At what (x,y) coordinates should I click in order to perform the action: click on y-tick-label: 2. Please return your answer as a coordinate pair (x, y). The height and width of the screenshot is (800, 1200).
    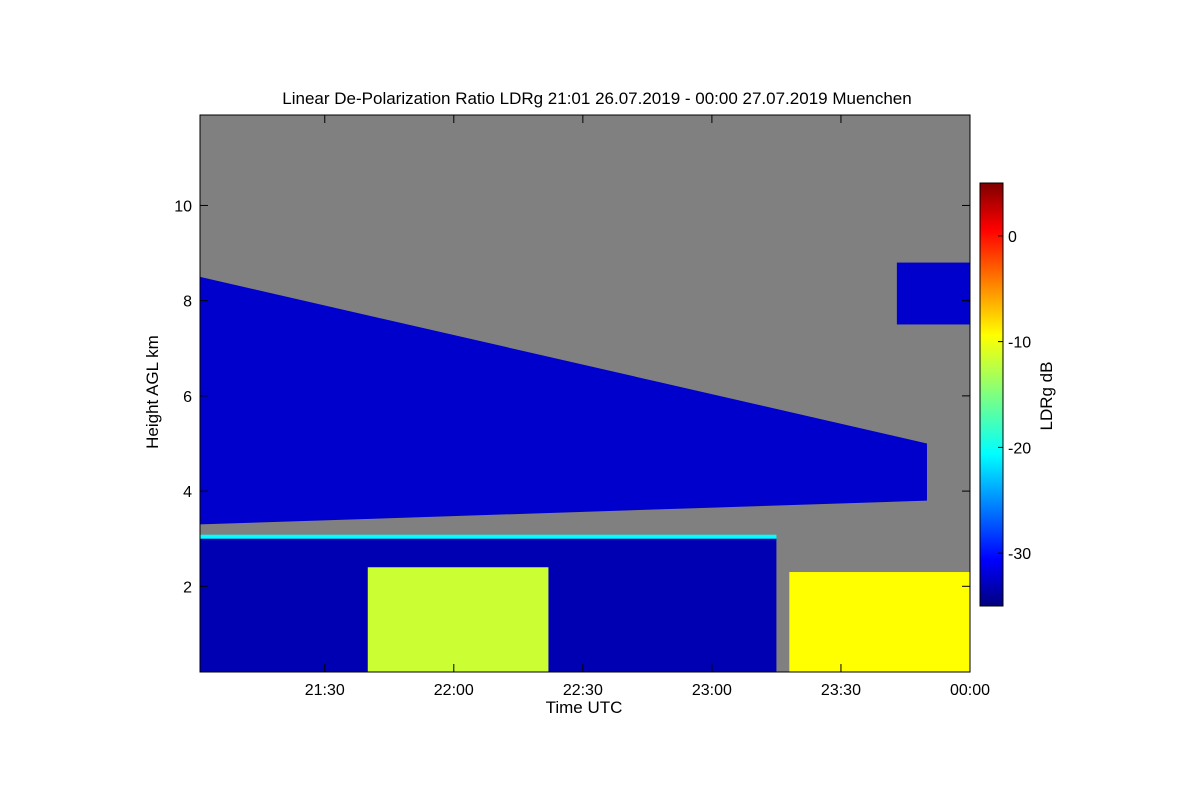
    Looking at the image, I should click on (187, 587).